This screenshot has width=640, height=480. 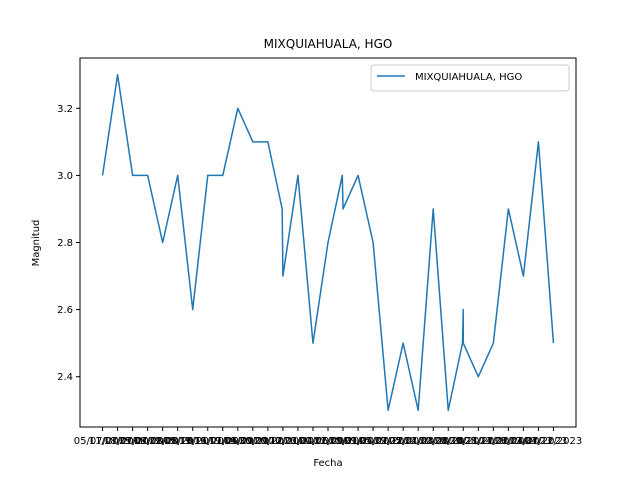 I want to click on x-tick-label: 28/12/2023, so click(x=494, y=441).